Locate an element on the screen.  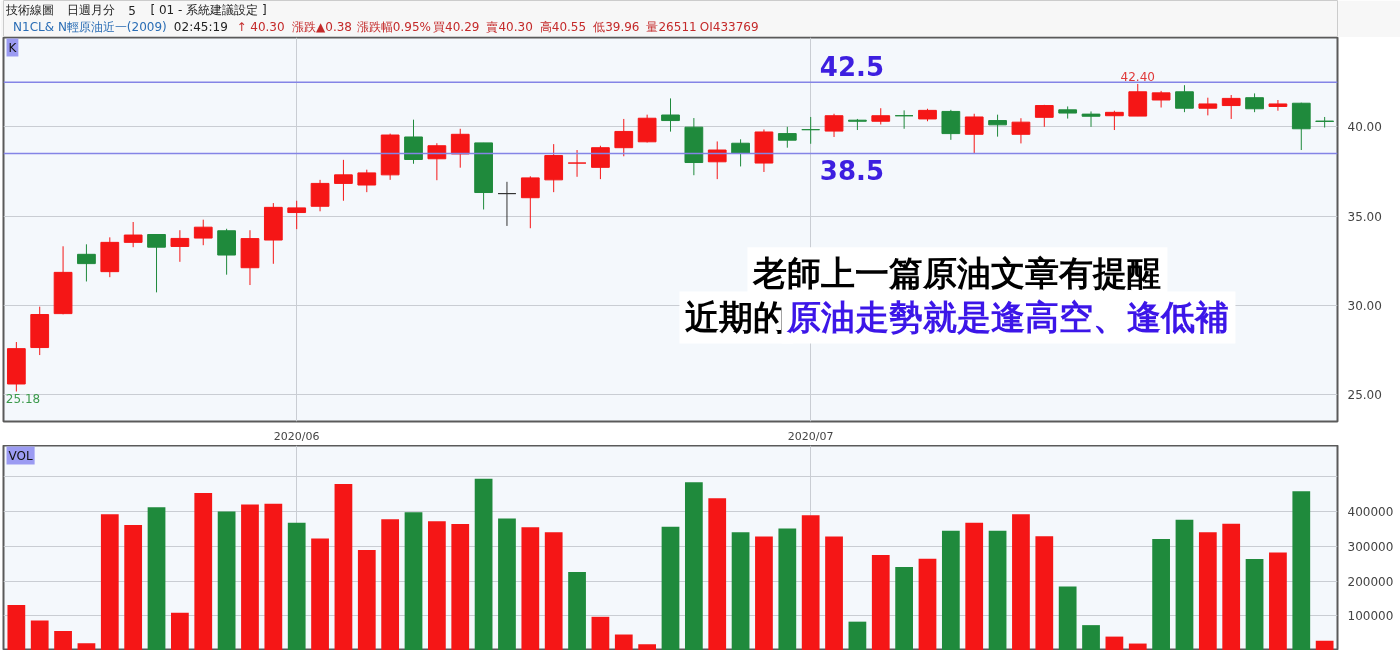
annotation: 25.18 is located at coordinates (23, 399).